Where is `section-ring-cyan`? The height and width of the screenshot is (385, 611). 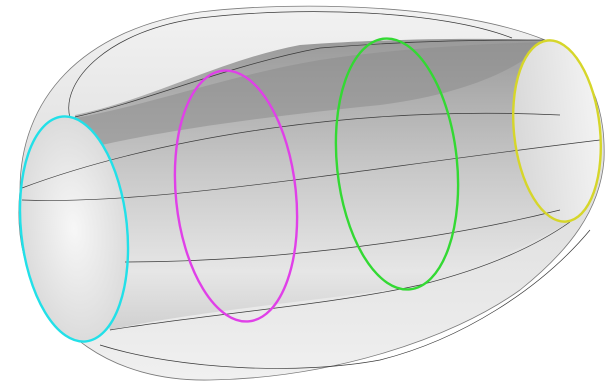 section-ring-cyan is located at coordinates (73, 229).